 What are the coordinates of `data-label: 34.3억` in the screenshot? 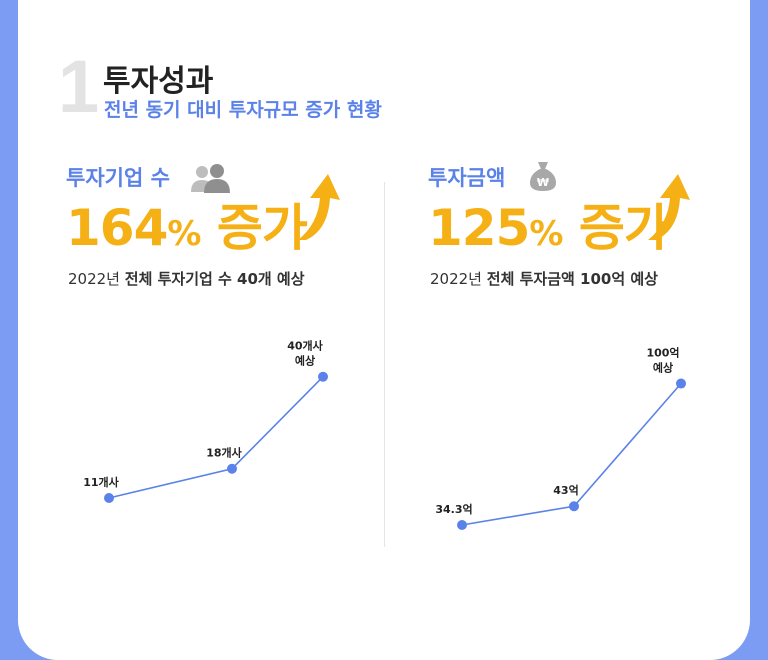 It's located at (453, 509).